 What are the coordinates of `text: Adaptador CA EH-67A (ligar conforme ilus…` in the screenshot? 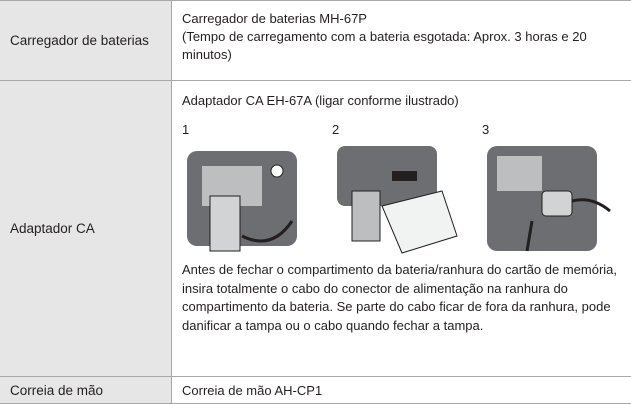 It's located at (320, 100).